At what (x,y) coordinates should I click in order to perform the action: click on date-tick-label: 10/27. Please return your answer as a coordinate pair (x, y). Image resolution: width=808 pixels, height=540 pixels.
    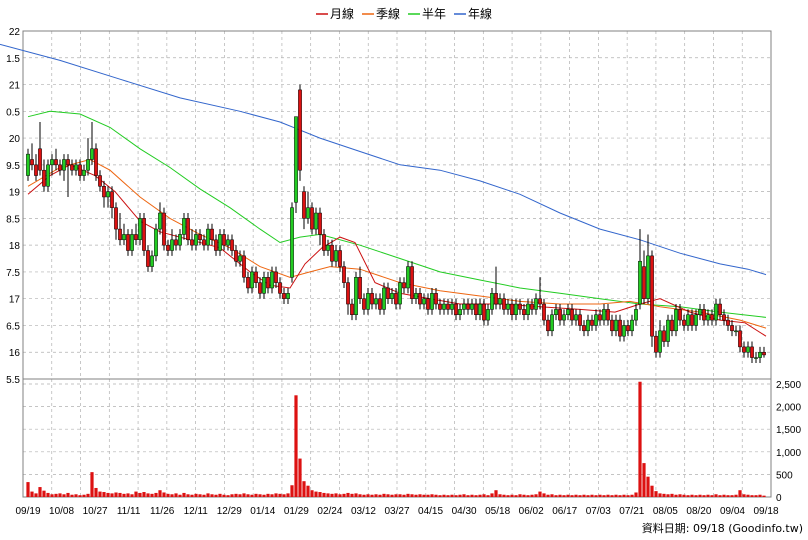
    Looking at the image, I should click on (95, 511).